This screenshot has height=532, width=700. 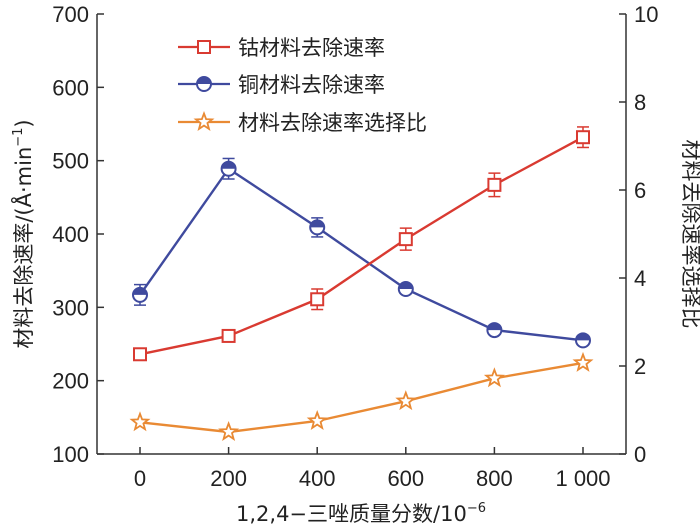 What do you see at coordinates (332, 123) in the screenshot?
I see `legend-label-ratio: 材料去除速率选择比` at bounding box center [332, 123].